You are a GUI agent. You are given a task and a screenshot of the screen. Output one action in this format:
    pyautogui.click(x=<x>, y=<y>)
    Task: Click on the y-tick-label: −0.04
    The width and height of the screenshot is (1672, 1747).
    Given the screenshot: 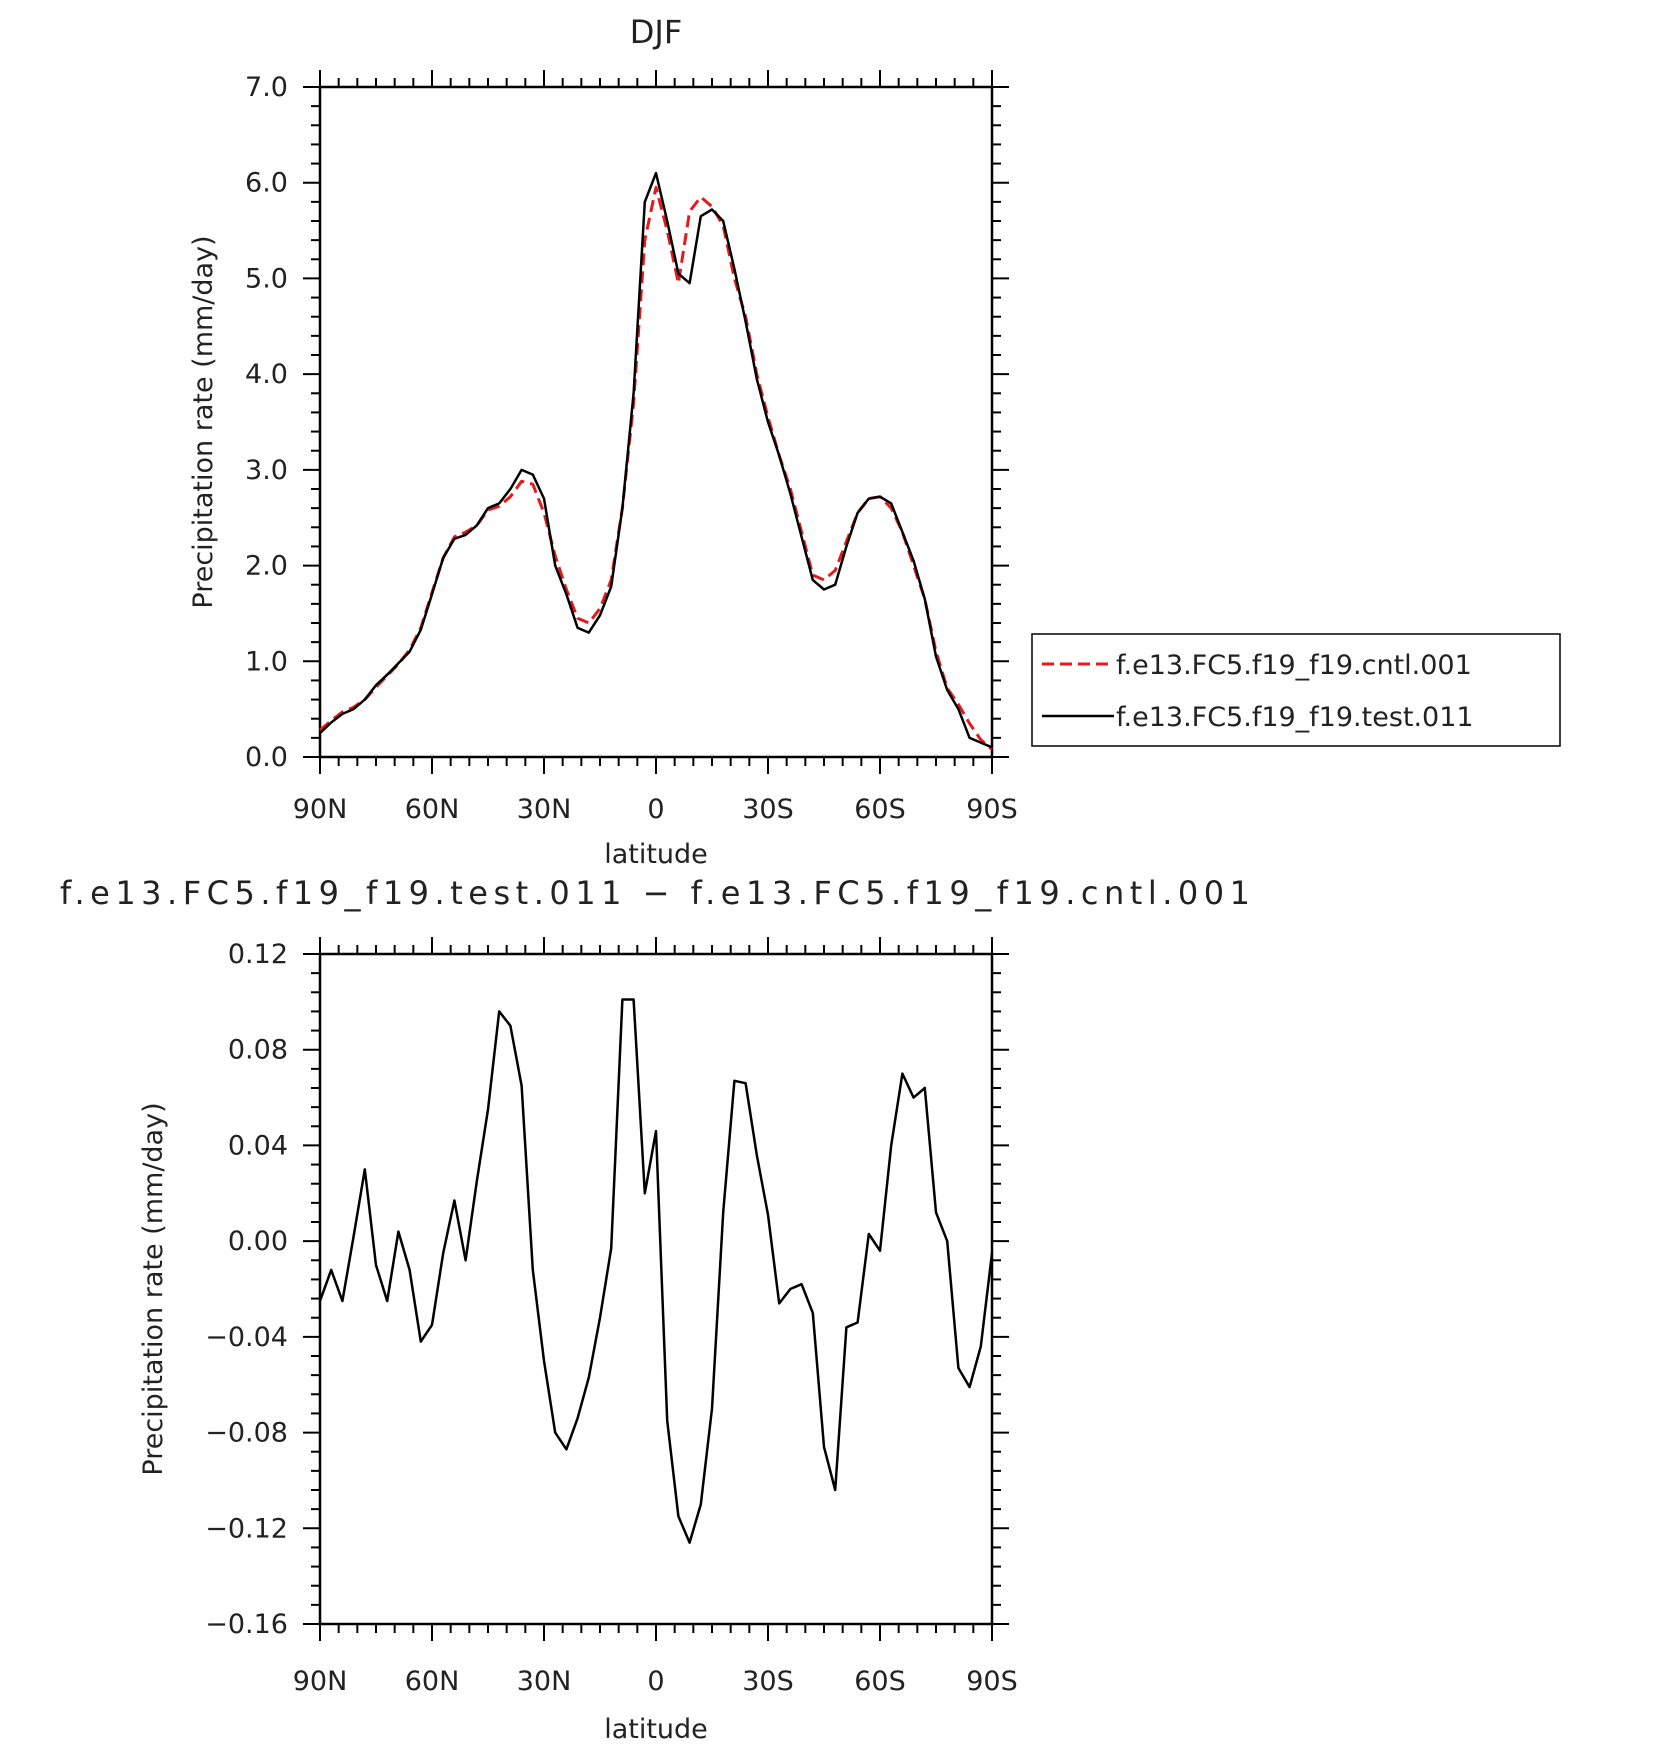 What is the action you would take?
    pyautogui.click(x=246, y=1337)
    